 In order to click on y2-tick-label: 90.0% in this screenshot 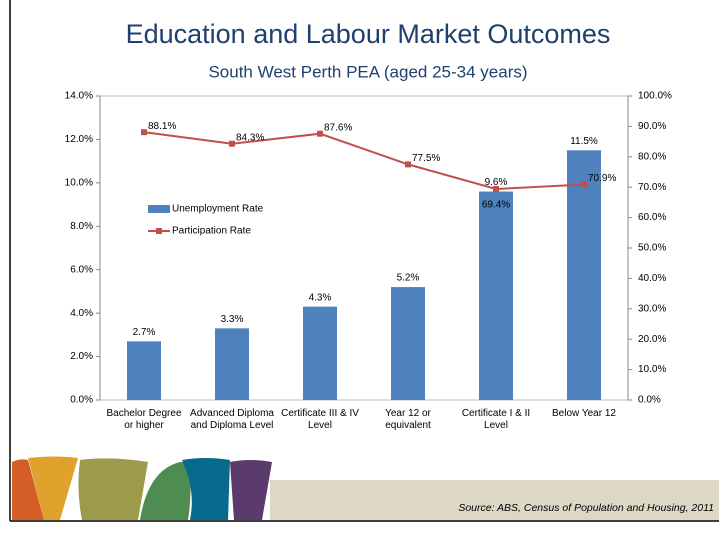, I will do `click(652, 126)`.